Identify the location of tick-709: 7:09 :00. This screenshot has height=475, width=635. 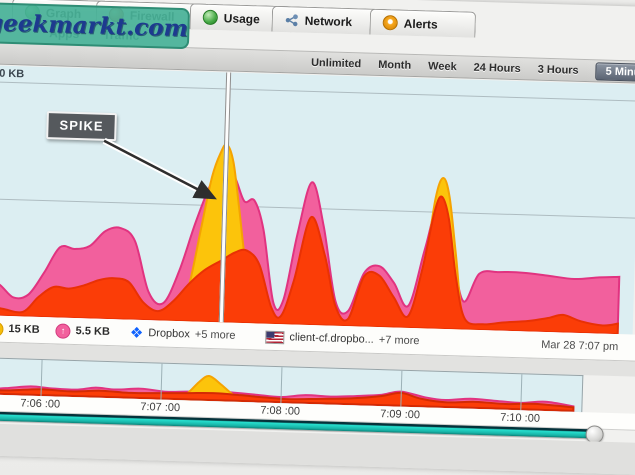
(400, 415).